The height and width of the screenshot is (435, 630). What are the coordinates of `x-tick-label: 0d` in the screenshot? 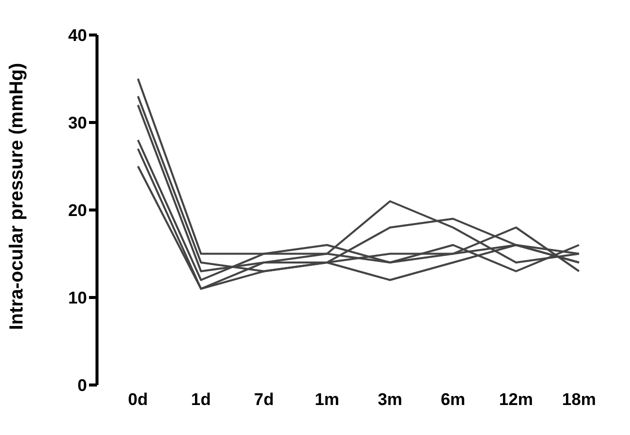 It's located at (138, 400).